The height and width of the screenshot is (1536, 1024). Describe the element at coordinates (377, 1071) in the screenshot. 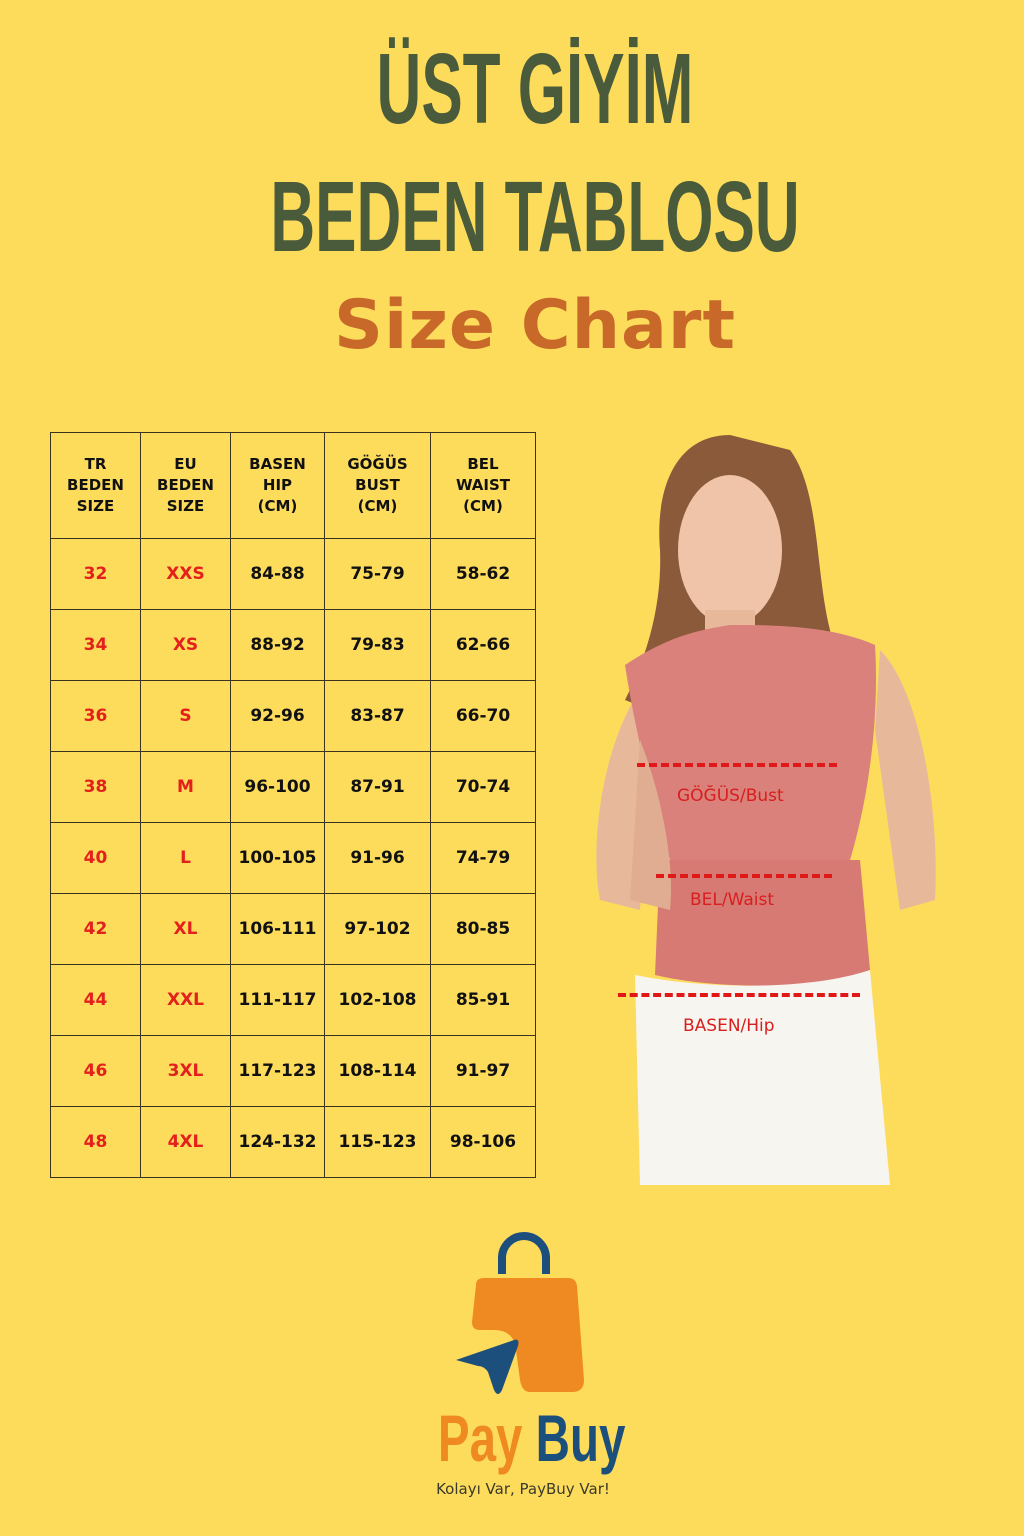

I see `table-cell: 108-114` at that location.